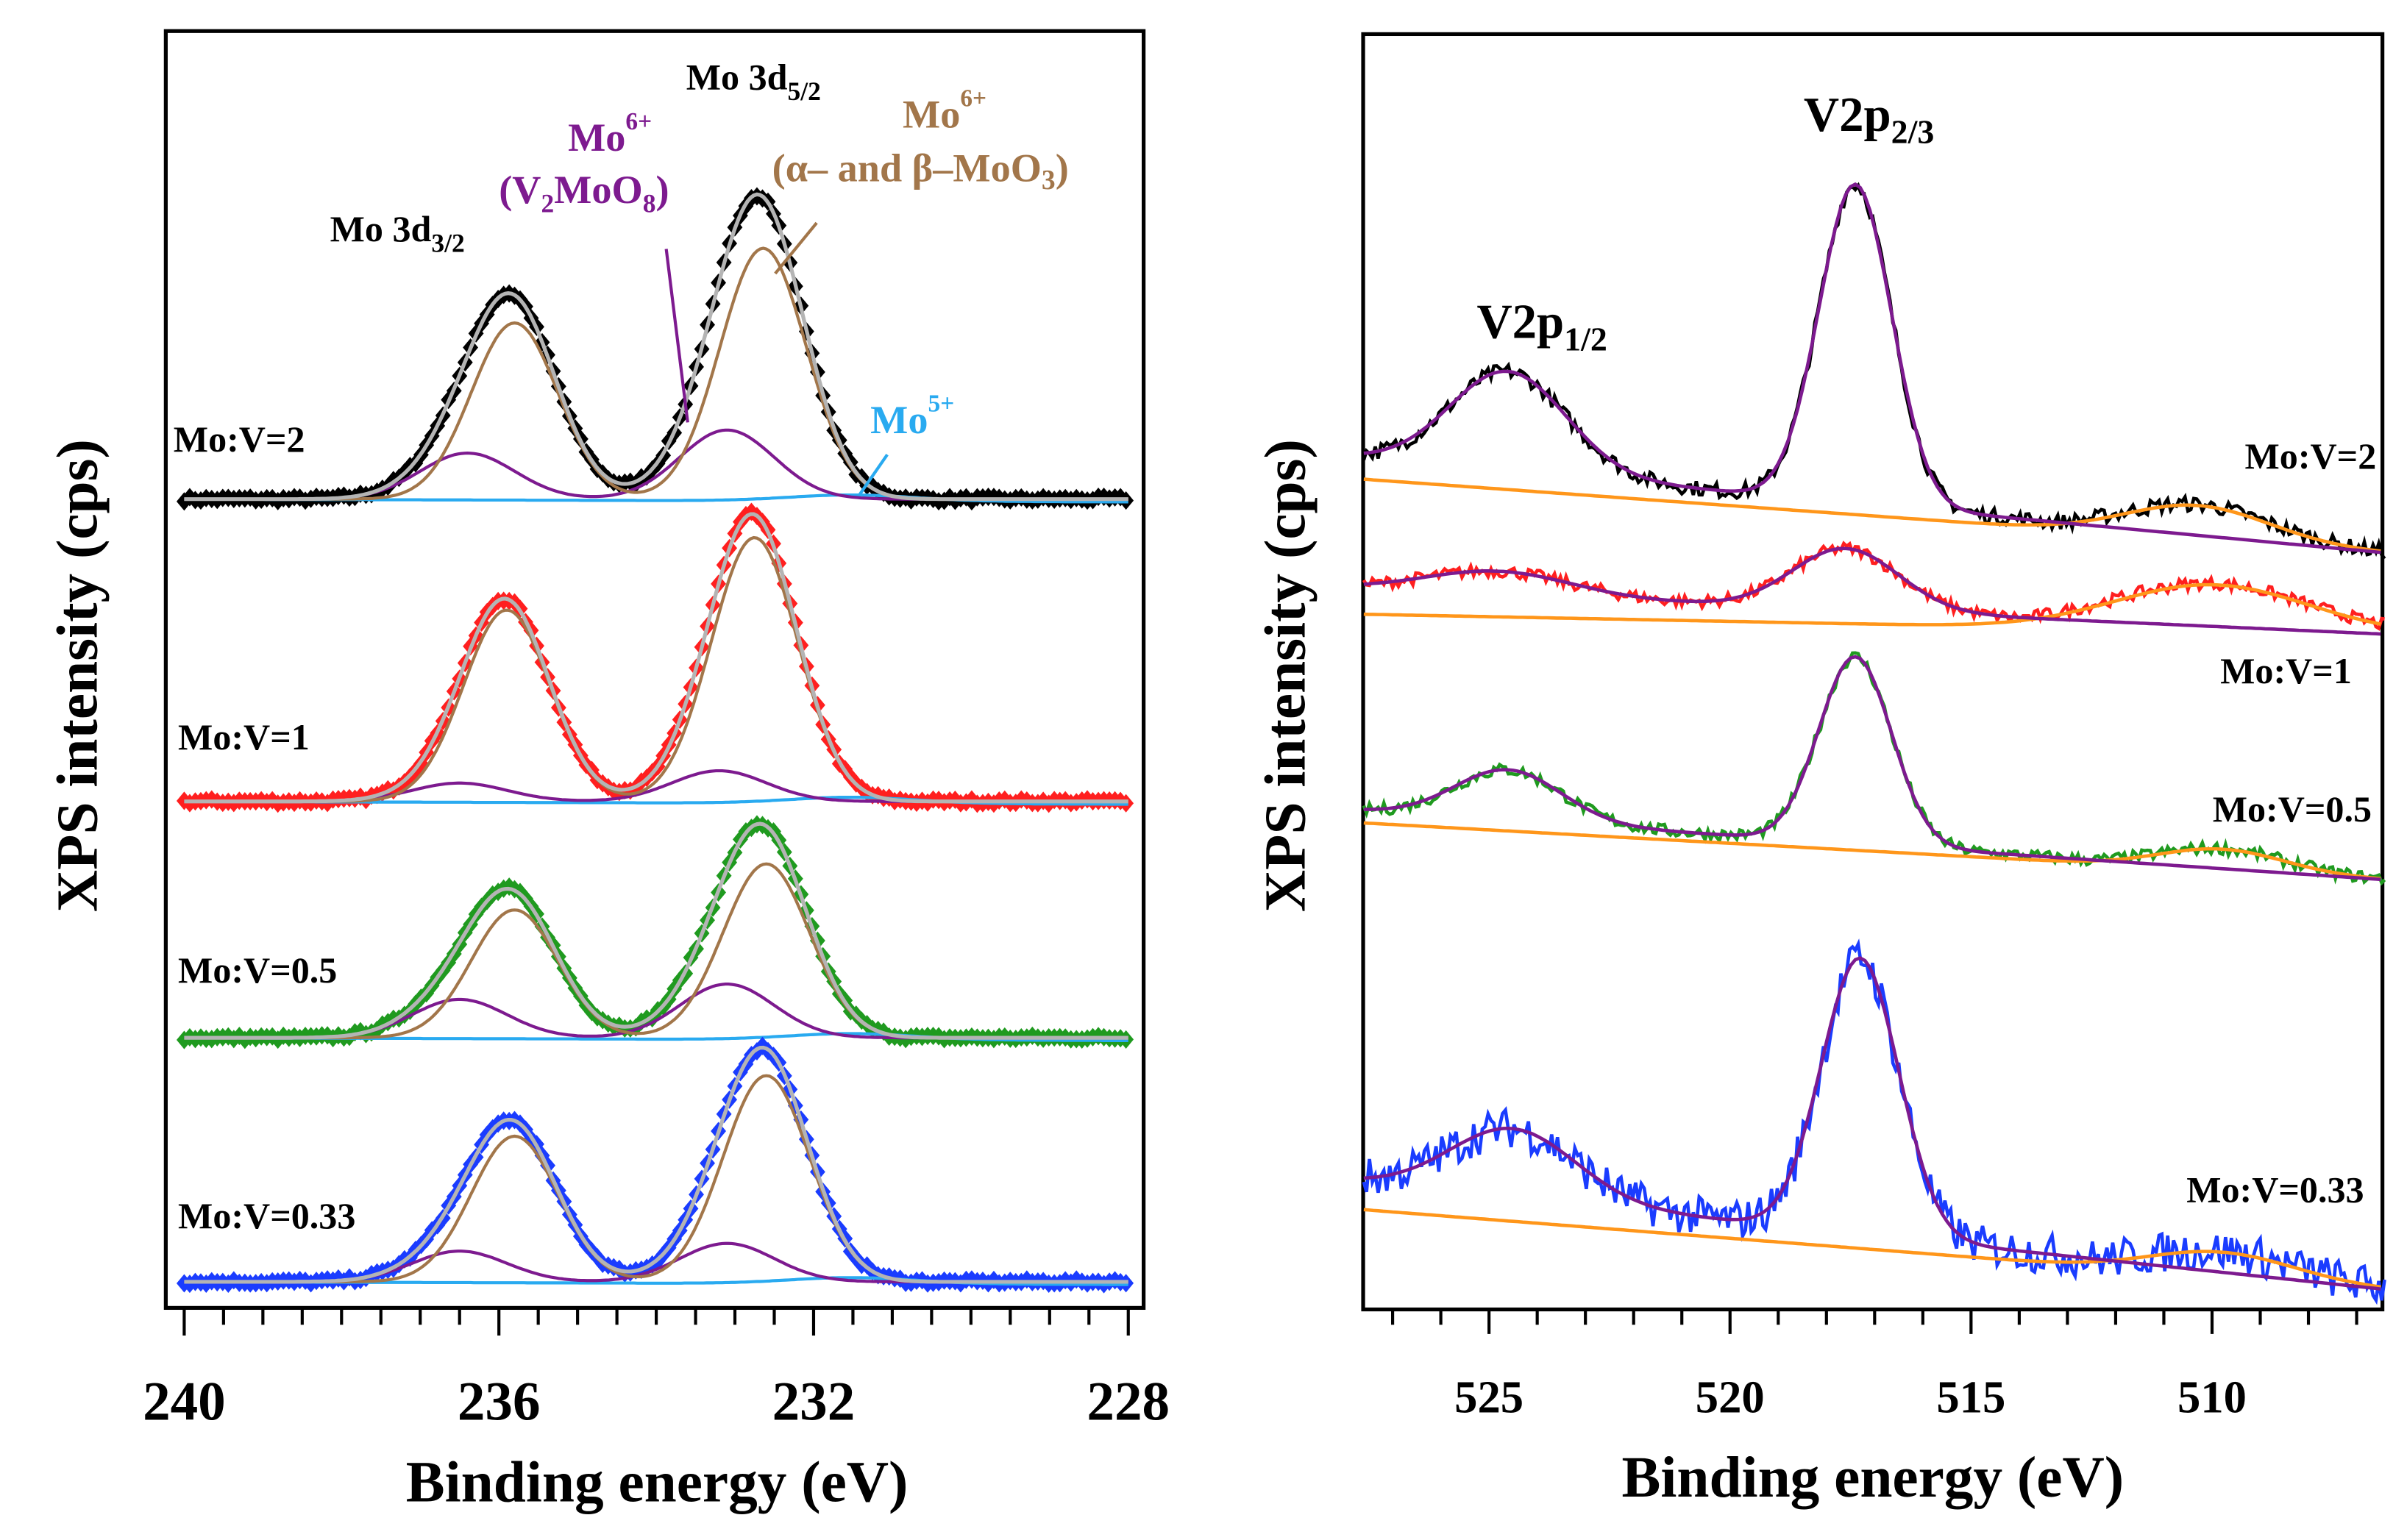 The image size is (2407, 1540). I want to click on annotation-mo6-v2moo8: Mo6+, so click(610, 134).